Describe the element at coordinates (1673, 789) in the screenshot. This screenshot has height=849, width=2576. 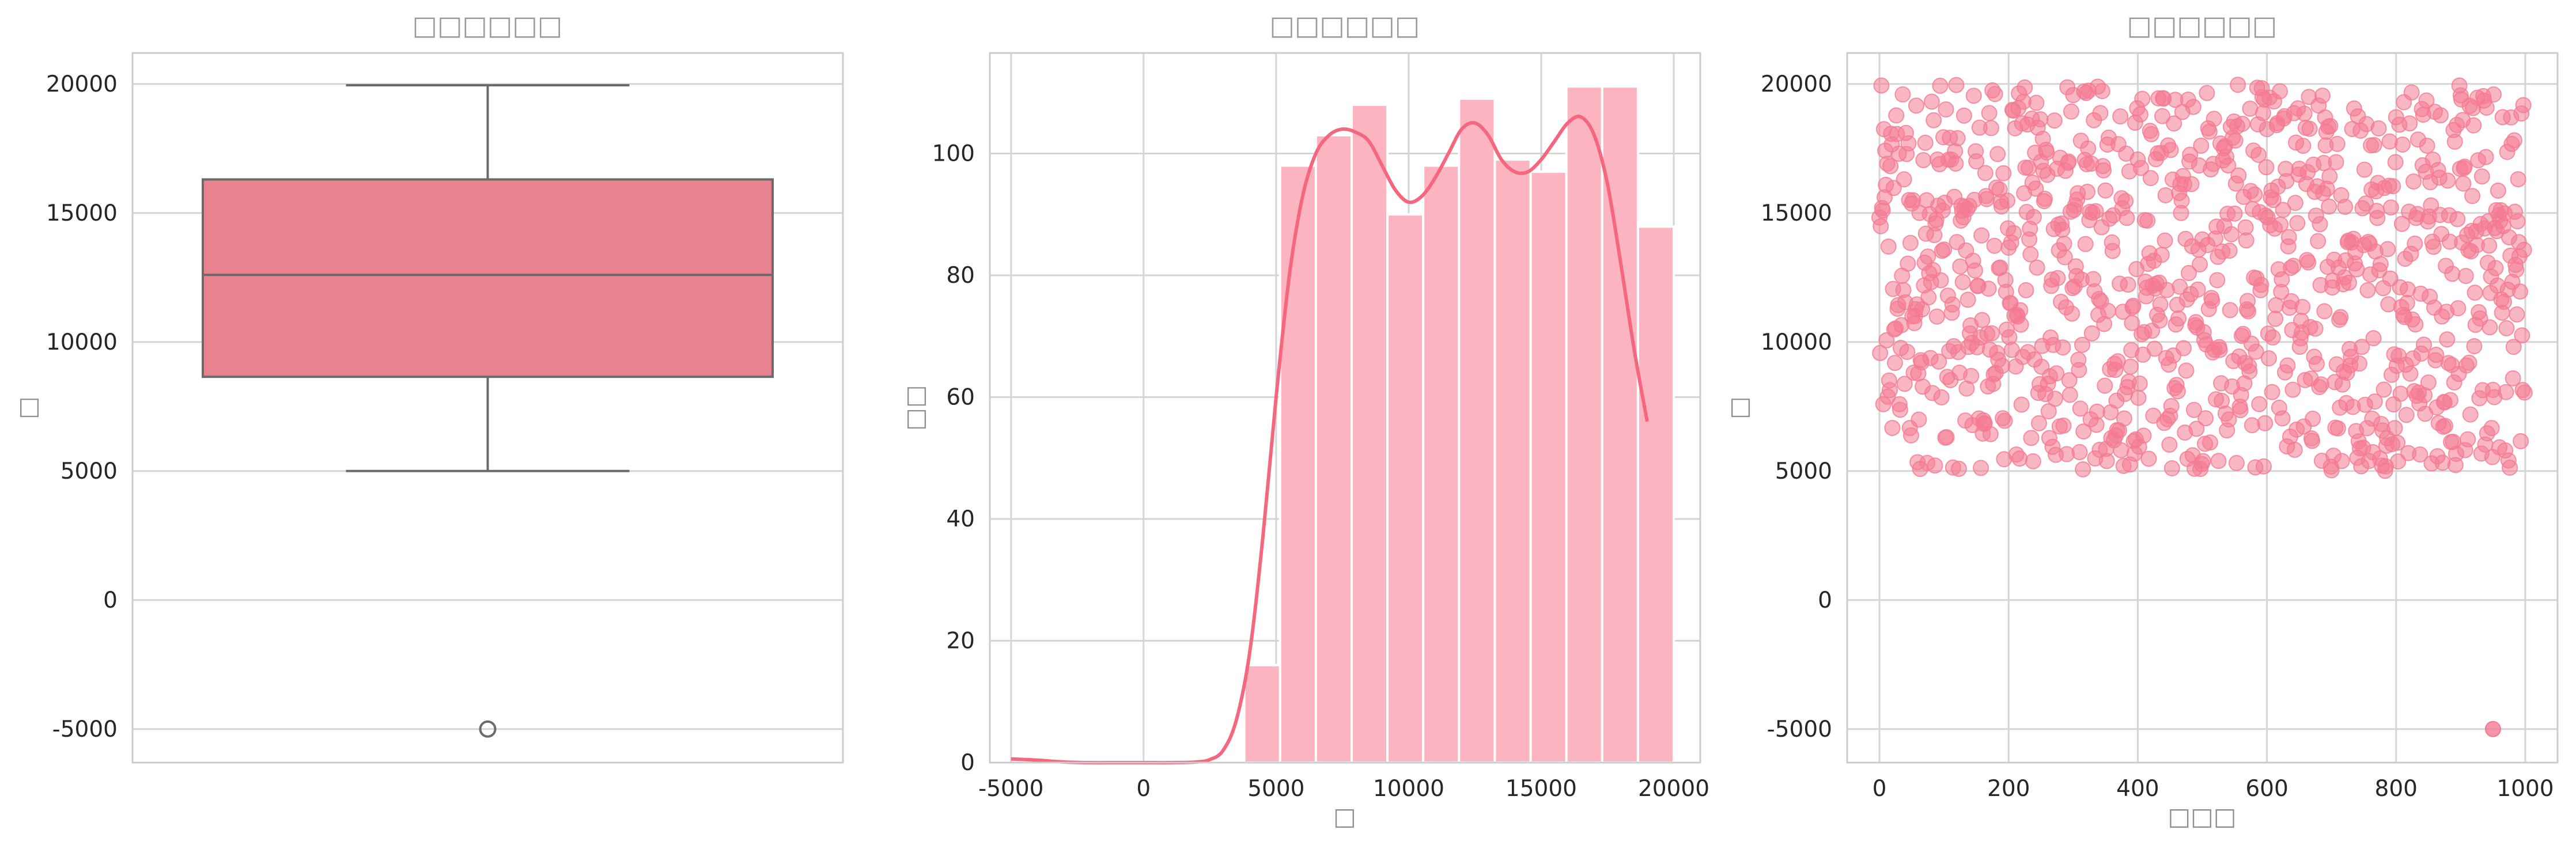
I see `histogram-x-tick-label: 20000` at that location.